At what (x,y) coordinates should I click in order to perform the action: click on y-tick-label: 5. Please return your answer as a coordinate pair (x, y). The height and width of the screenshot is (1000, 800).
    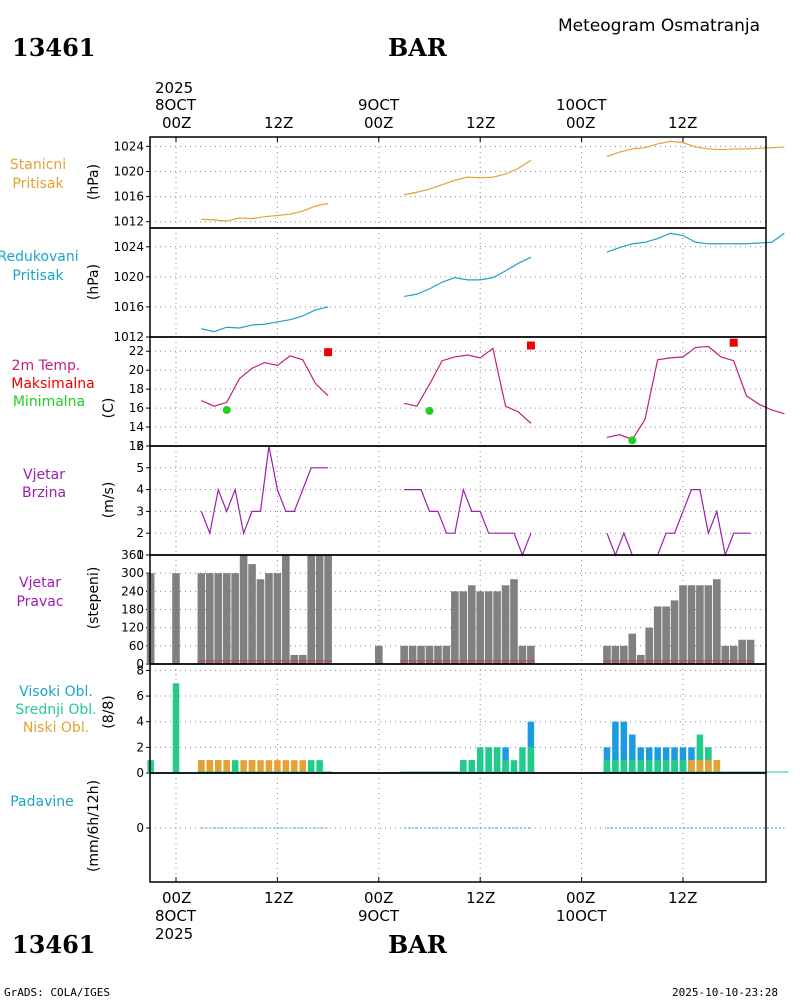
    Looking at the image, I should click on (140, 468).